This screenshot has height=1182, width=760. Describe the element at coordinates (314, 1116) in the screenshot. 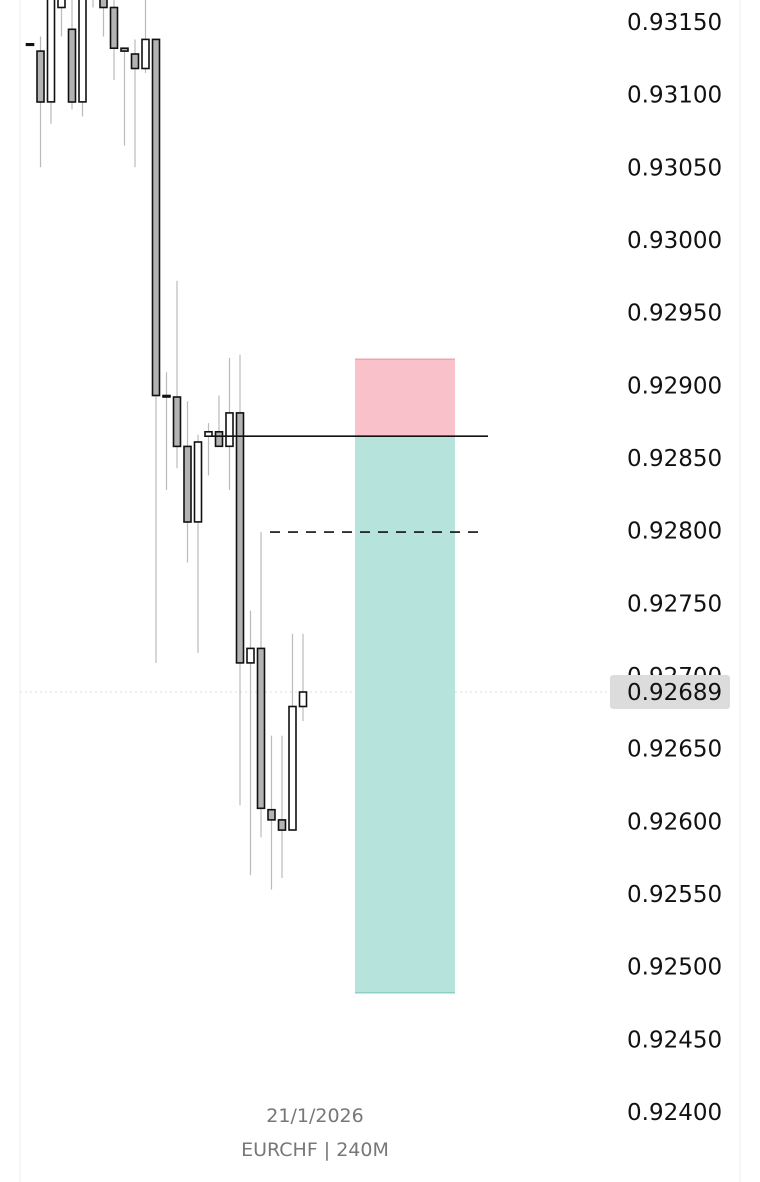

I see `date-label: 21/1/2026` at that location.